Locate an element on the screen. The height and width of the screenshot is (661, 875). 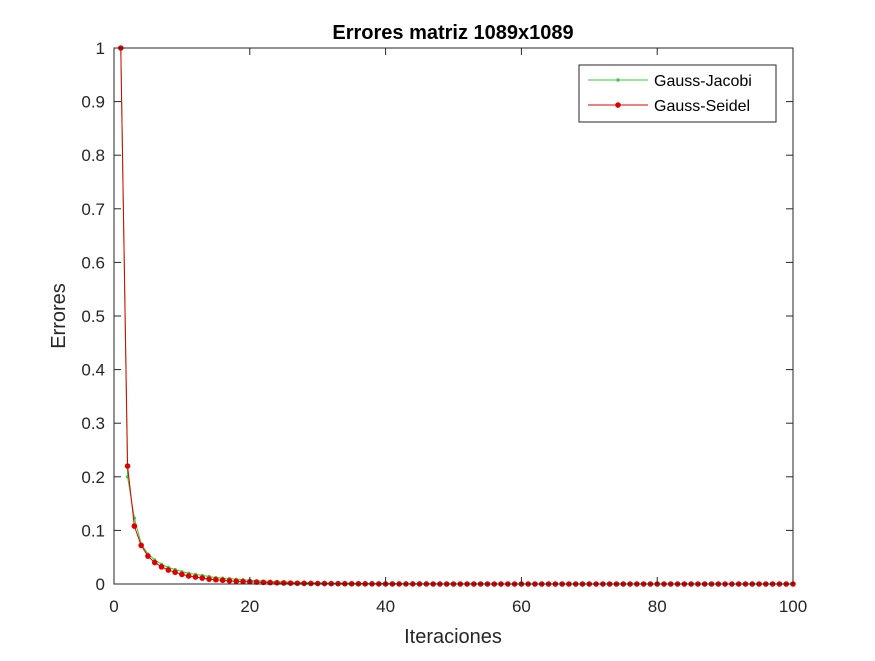
x-tick-label: 80 is located at coordinates (657, 606).